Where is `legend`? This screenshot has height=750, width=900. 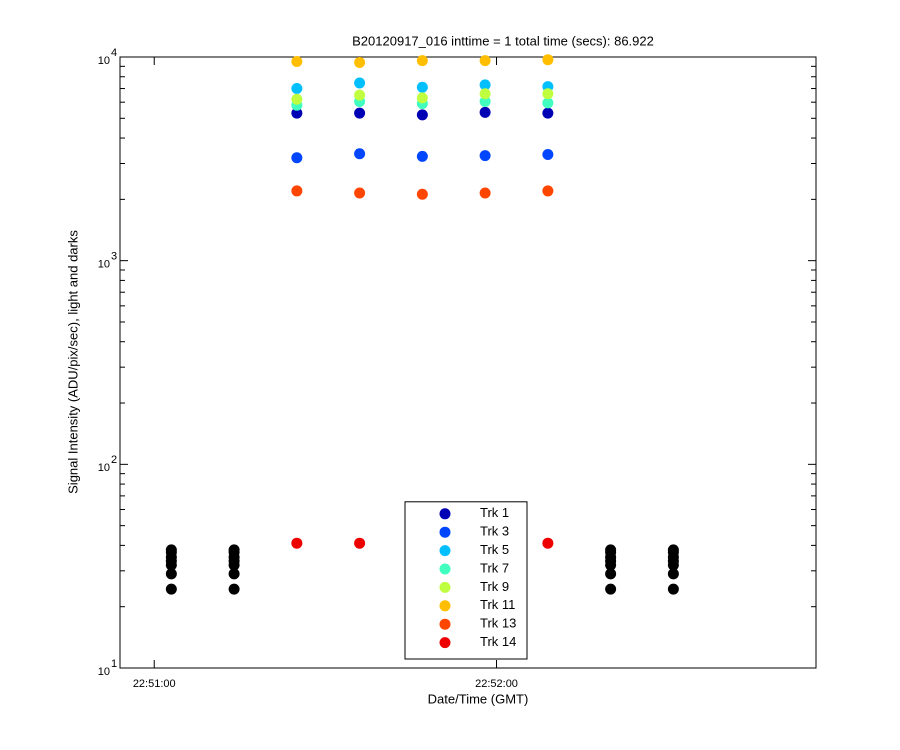
legend is located at coordinates (466, 580).